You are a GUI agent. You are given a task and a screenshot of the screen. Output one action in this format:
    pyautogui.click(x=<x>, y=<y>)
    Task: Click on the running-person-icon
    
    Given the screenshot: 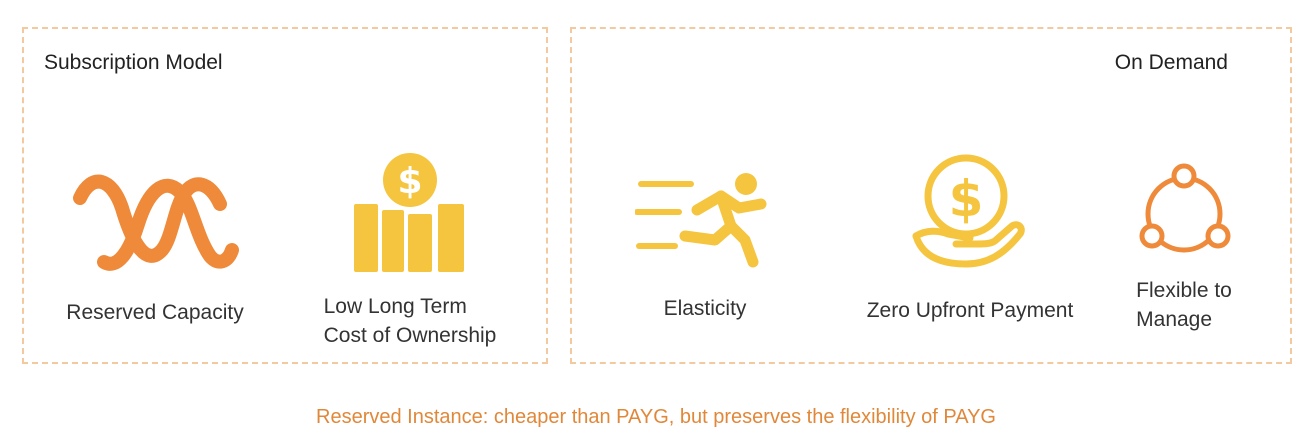 What is the action you would take?
    pyautogui.click(x=701, y=220)
    